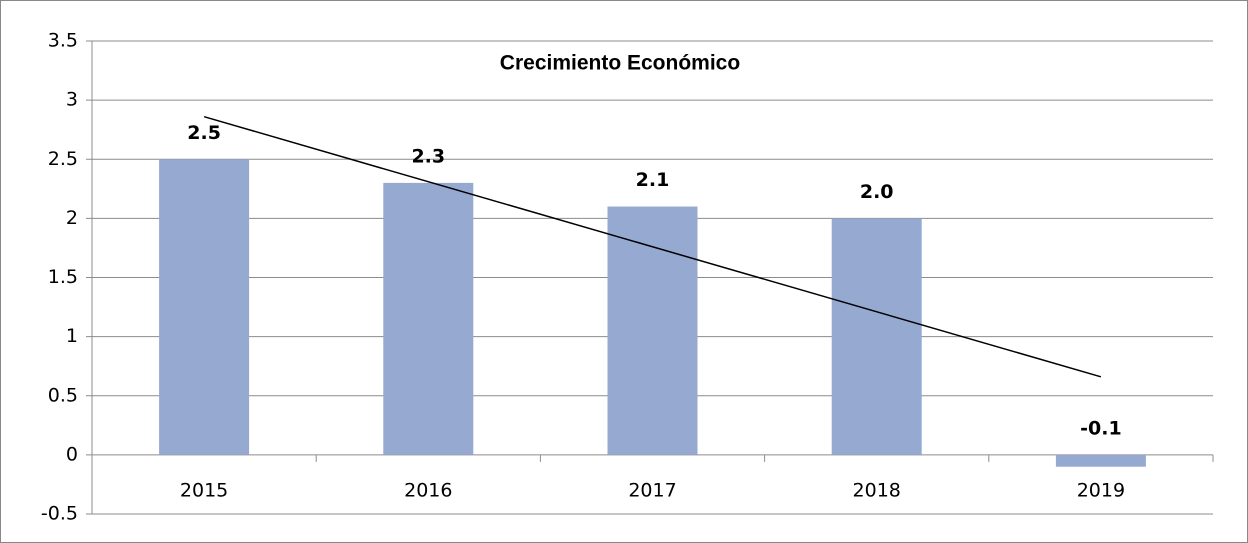 This screenshot has width=1248, height=543. I want to click on y-tick-label: 3.5, so click(63, 41).